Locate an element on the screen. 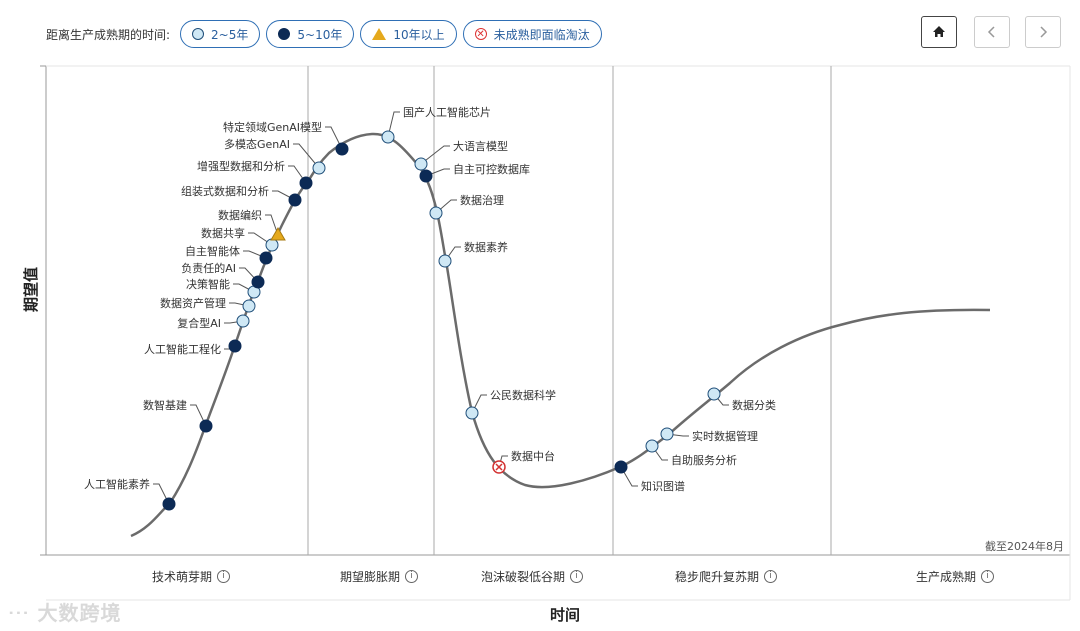 Image resolution: width=1080 pixels, height=631 pixels. phase-innovation-trigger: 技术萌芽期 i is located at coordinates (191, 576).